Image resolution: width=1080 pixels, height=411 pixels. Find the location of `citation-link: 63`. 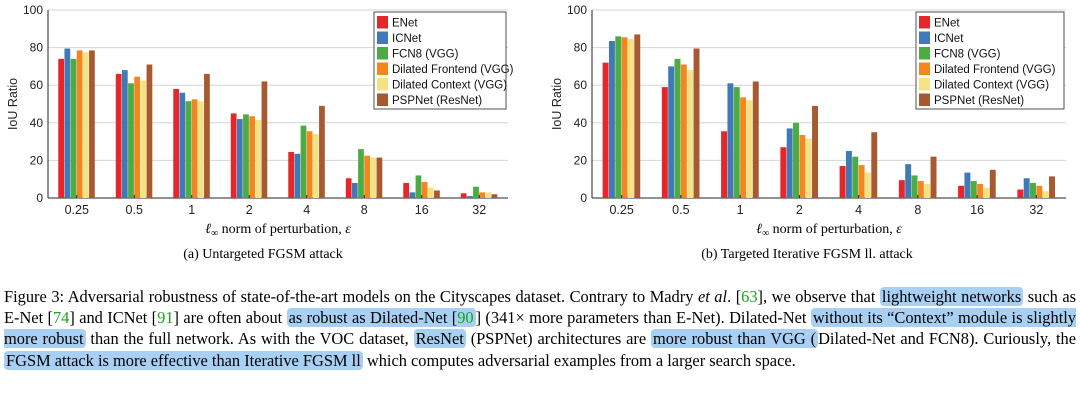

citation-link: 63 is located at coordinates (749, 296).